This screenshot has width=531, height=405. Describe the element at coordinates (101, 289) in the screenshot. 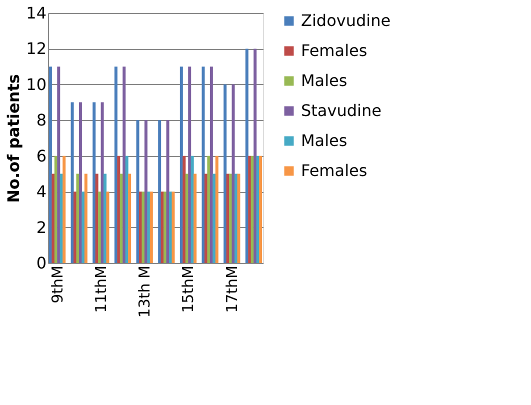

I see `x-tick-label: 11thM` at that location.